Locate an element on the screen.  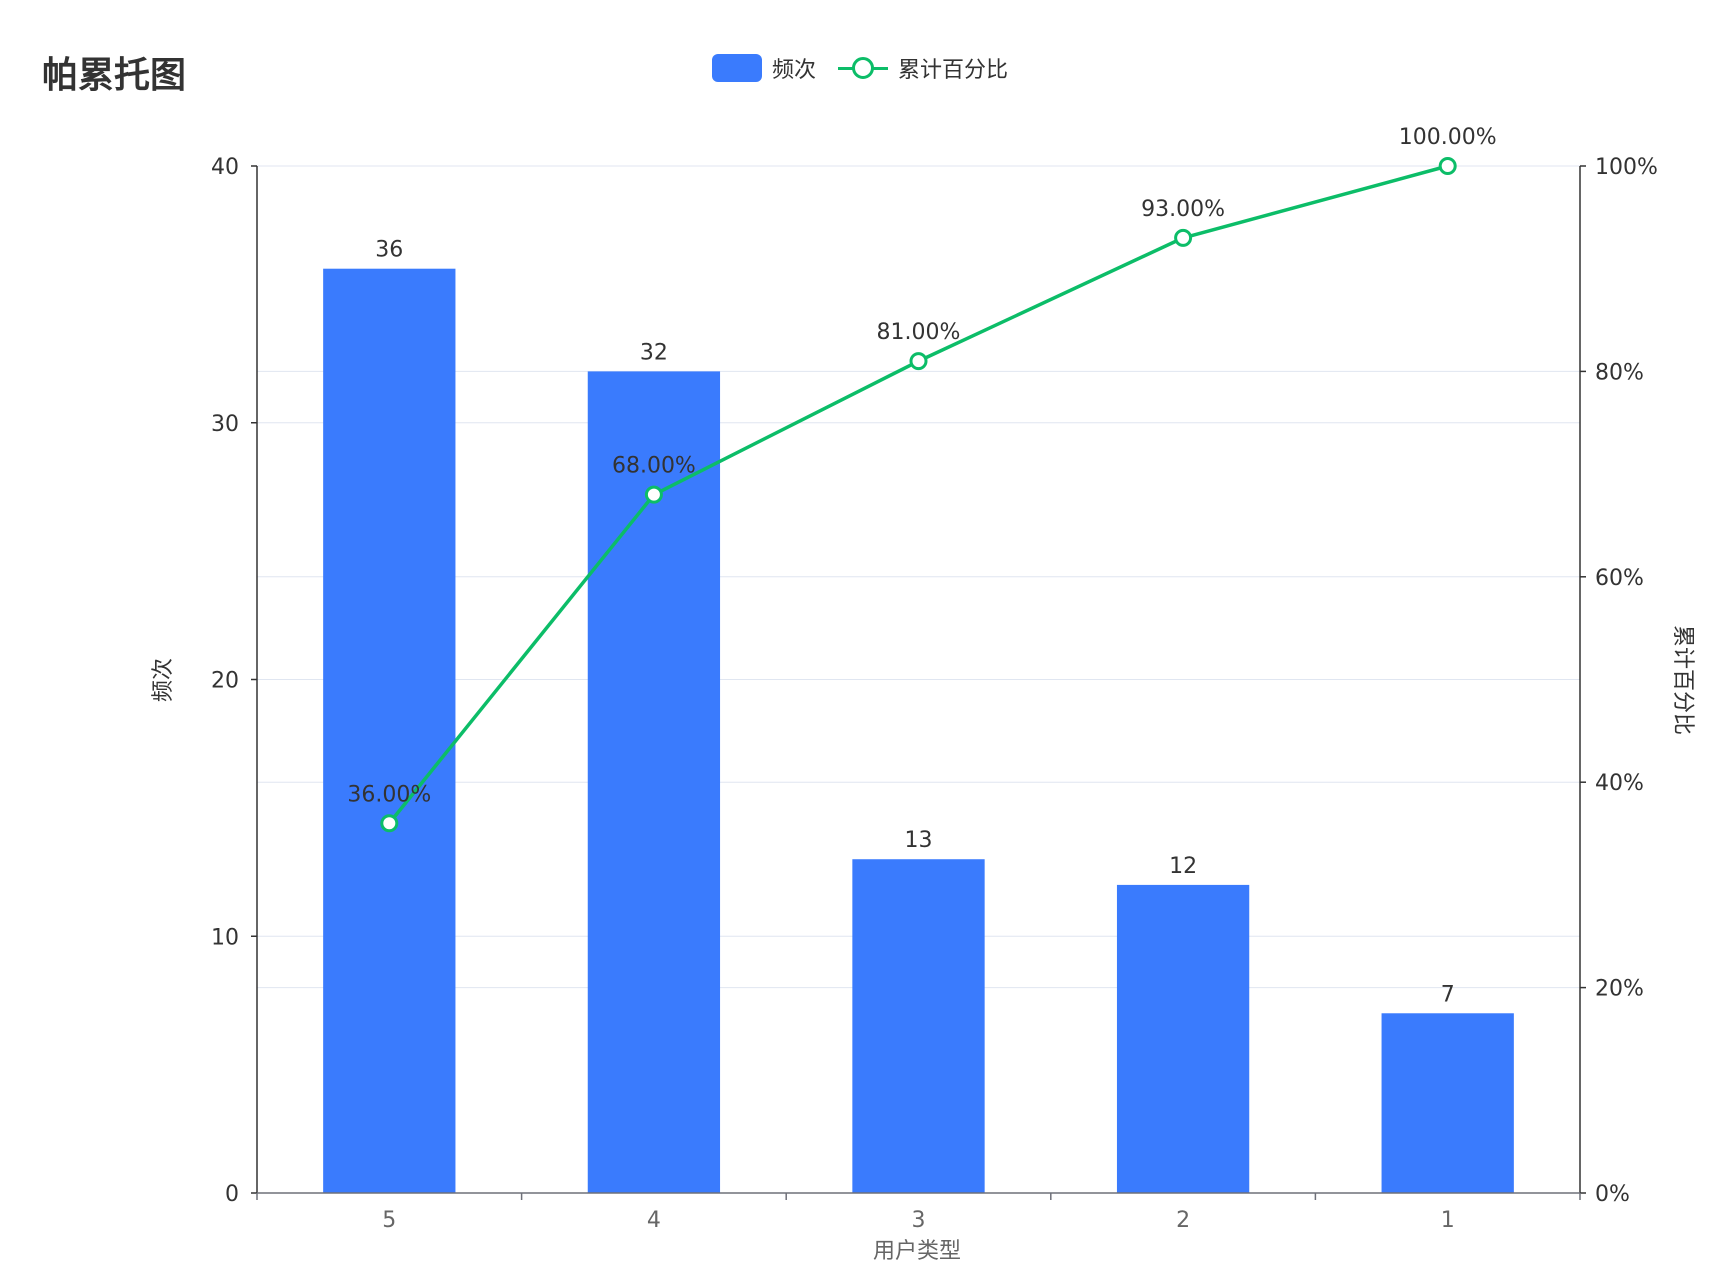
y2-tick-label: 100% is located at coordinates (1626, 167).